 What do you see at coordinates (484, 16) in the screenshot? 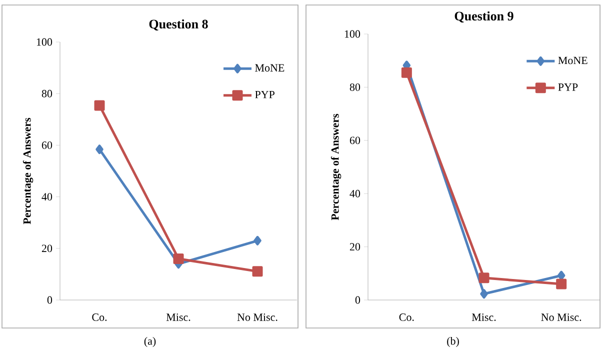
I see `chart-title: Question 9` at bounding box center [484, 16].